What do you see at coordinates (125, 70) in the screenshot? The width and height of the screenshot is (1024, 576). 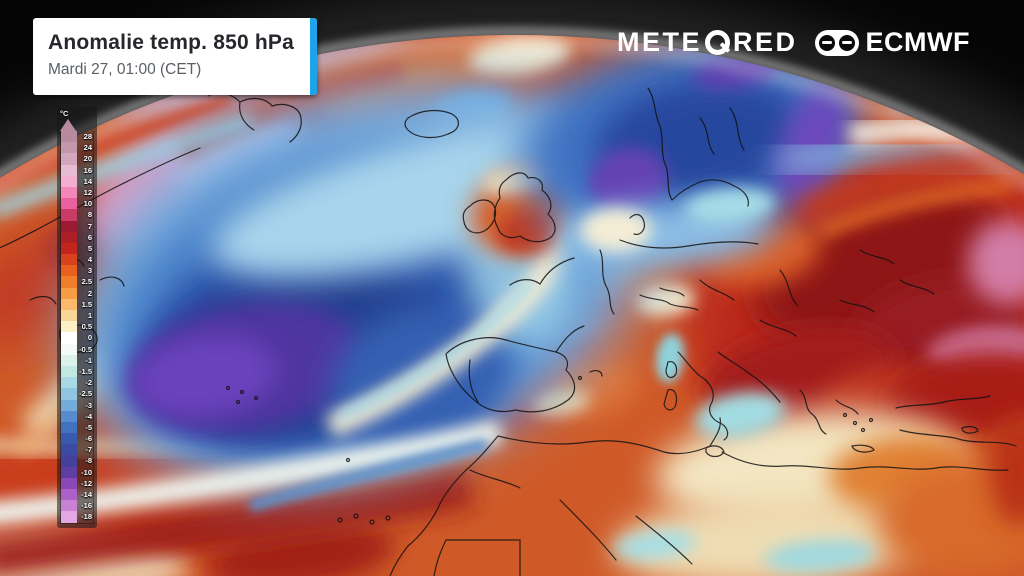 I see `map-valid-time: Mardi 27, 01:00 (CET)` at bounding box center [125, 70].